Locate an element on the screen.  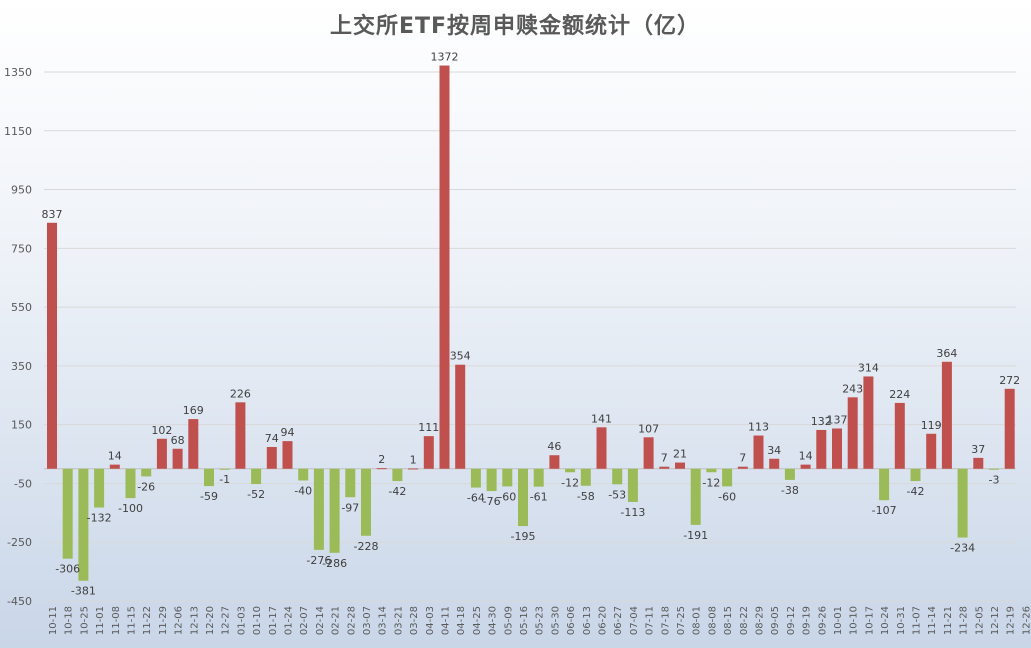
data-label: -12 is located at coordinates (711, 482).